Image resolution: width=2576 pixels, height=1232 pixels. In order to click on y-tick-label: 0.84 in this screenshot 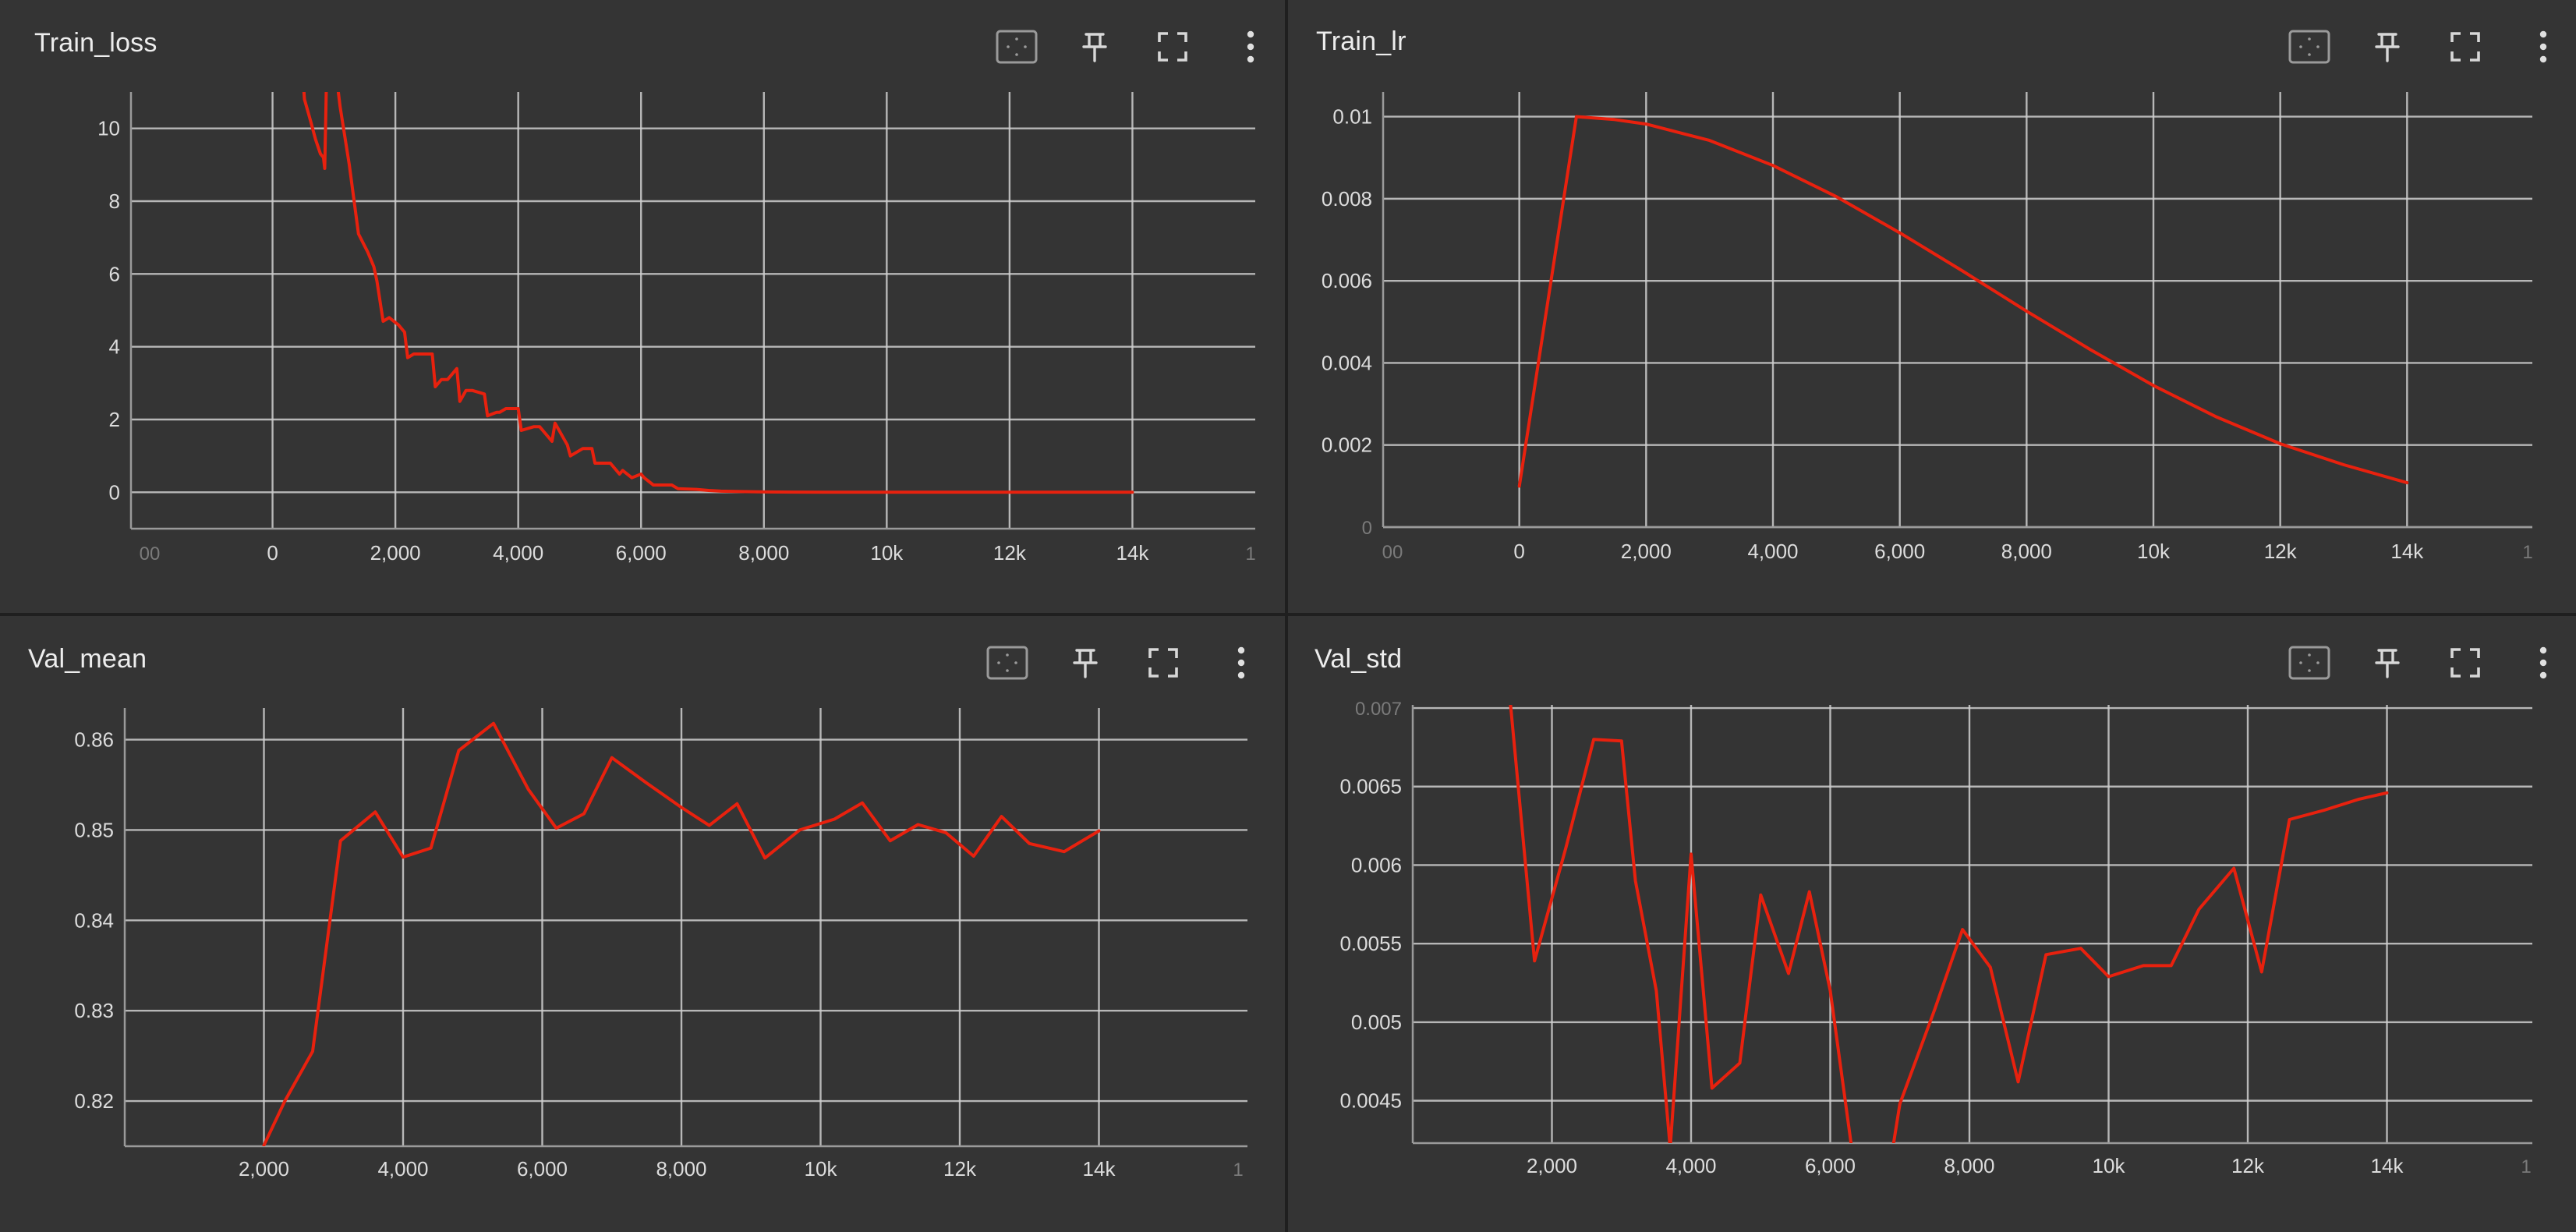, I will do `click(94, 920)`.